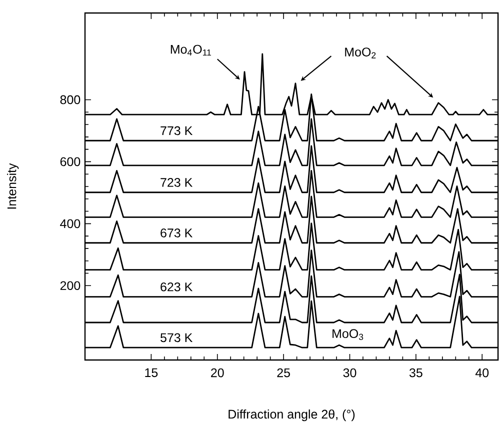 The height and width of the screenshot is (425, 499). What do you see at coordinates (291, 415) in the screenshot?
I see `x-axis-title: Diffraction angle 2θ, (°)` at bounding box center [291, 415].